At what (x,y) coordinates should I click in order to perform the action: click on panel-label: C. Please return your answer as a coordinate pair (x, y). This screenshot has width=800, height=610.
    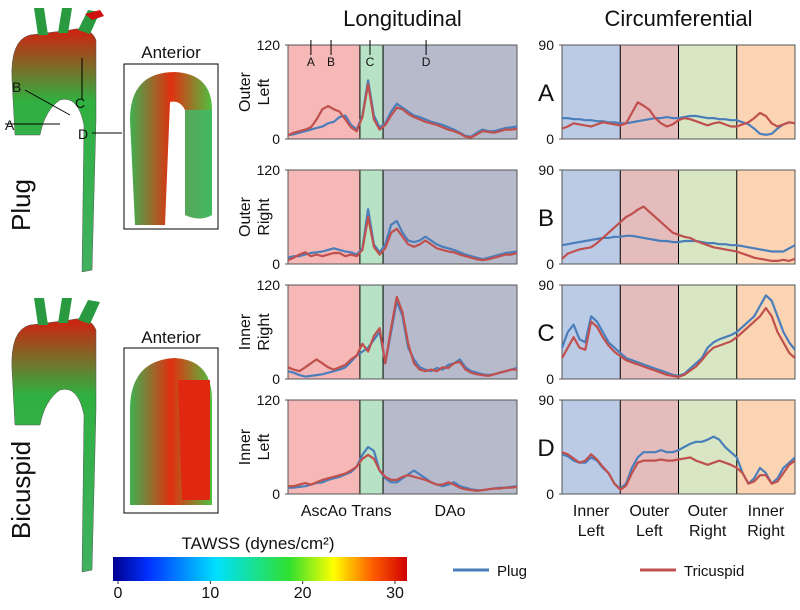
    Looking at the image, I should click on (545, 333).